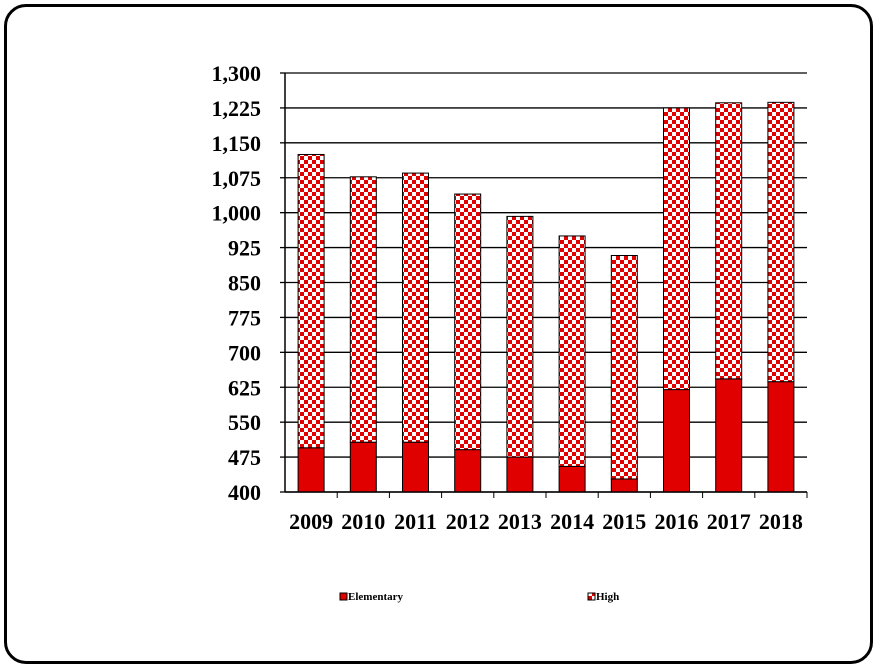 This screenshot has height=664, width=881. Describe the element at coordinates (520, 521) in the screenshot. I see `x-tick-label: 2013` at that location.